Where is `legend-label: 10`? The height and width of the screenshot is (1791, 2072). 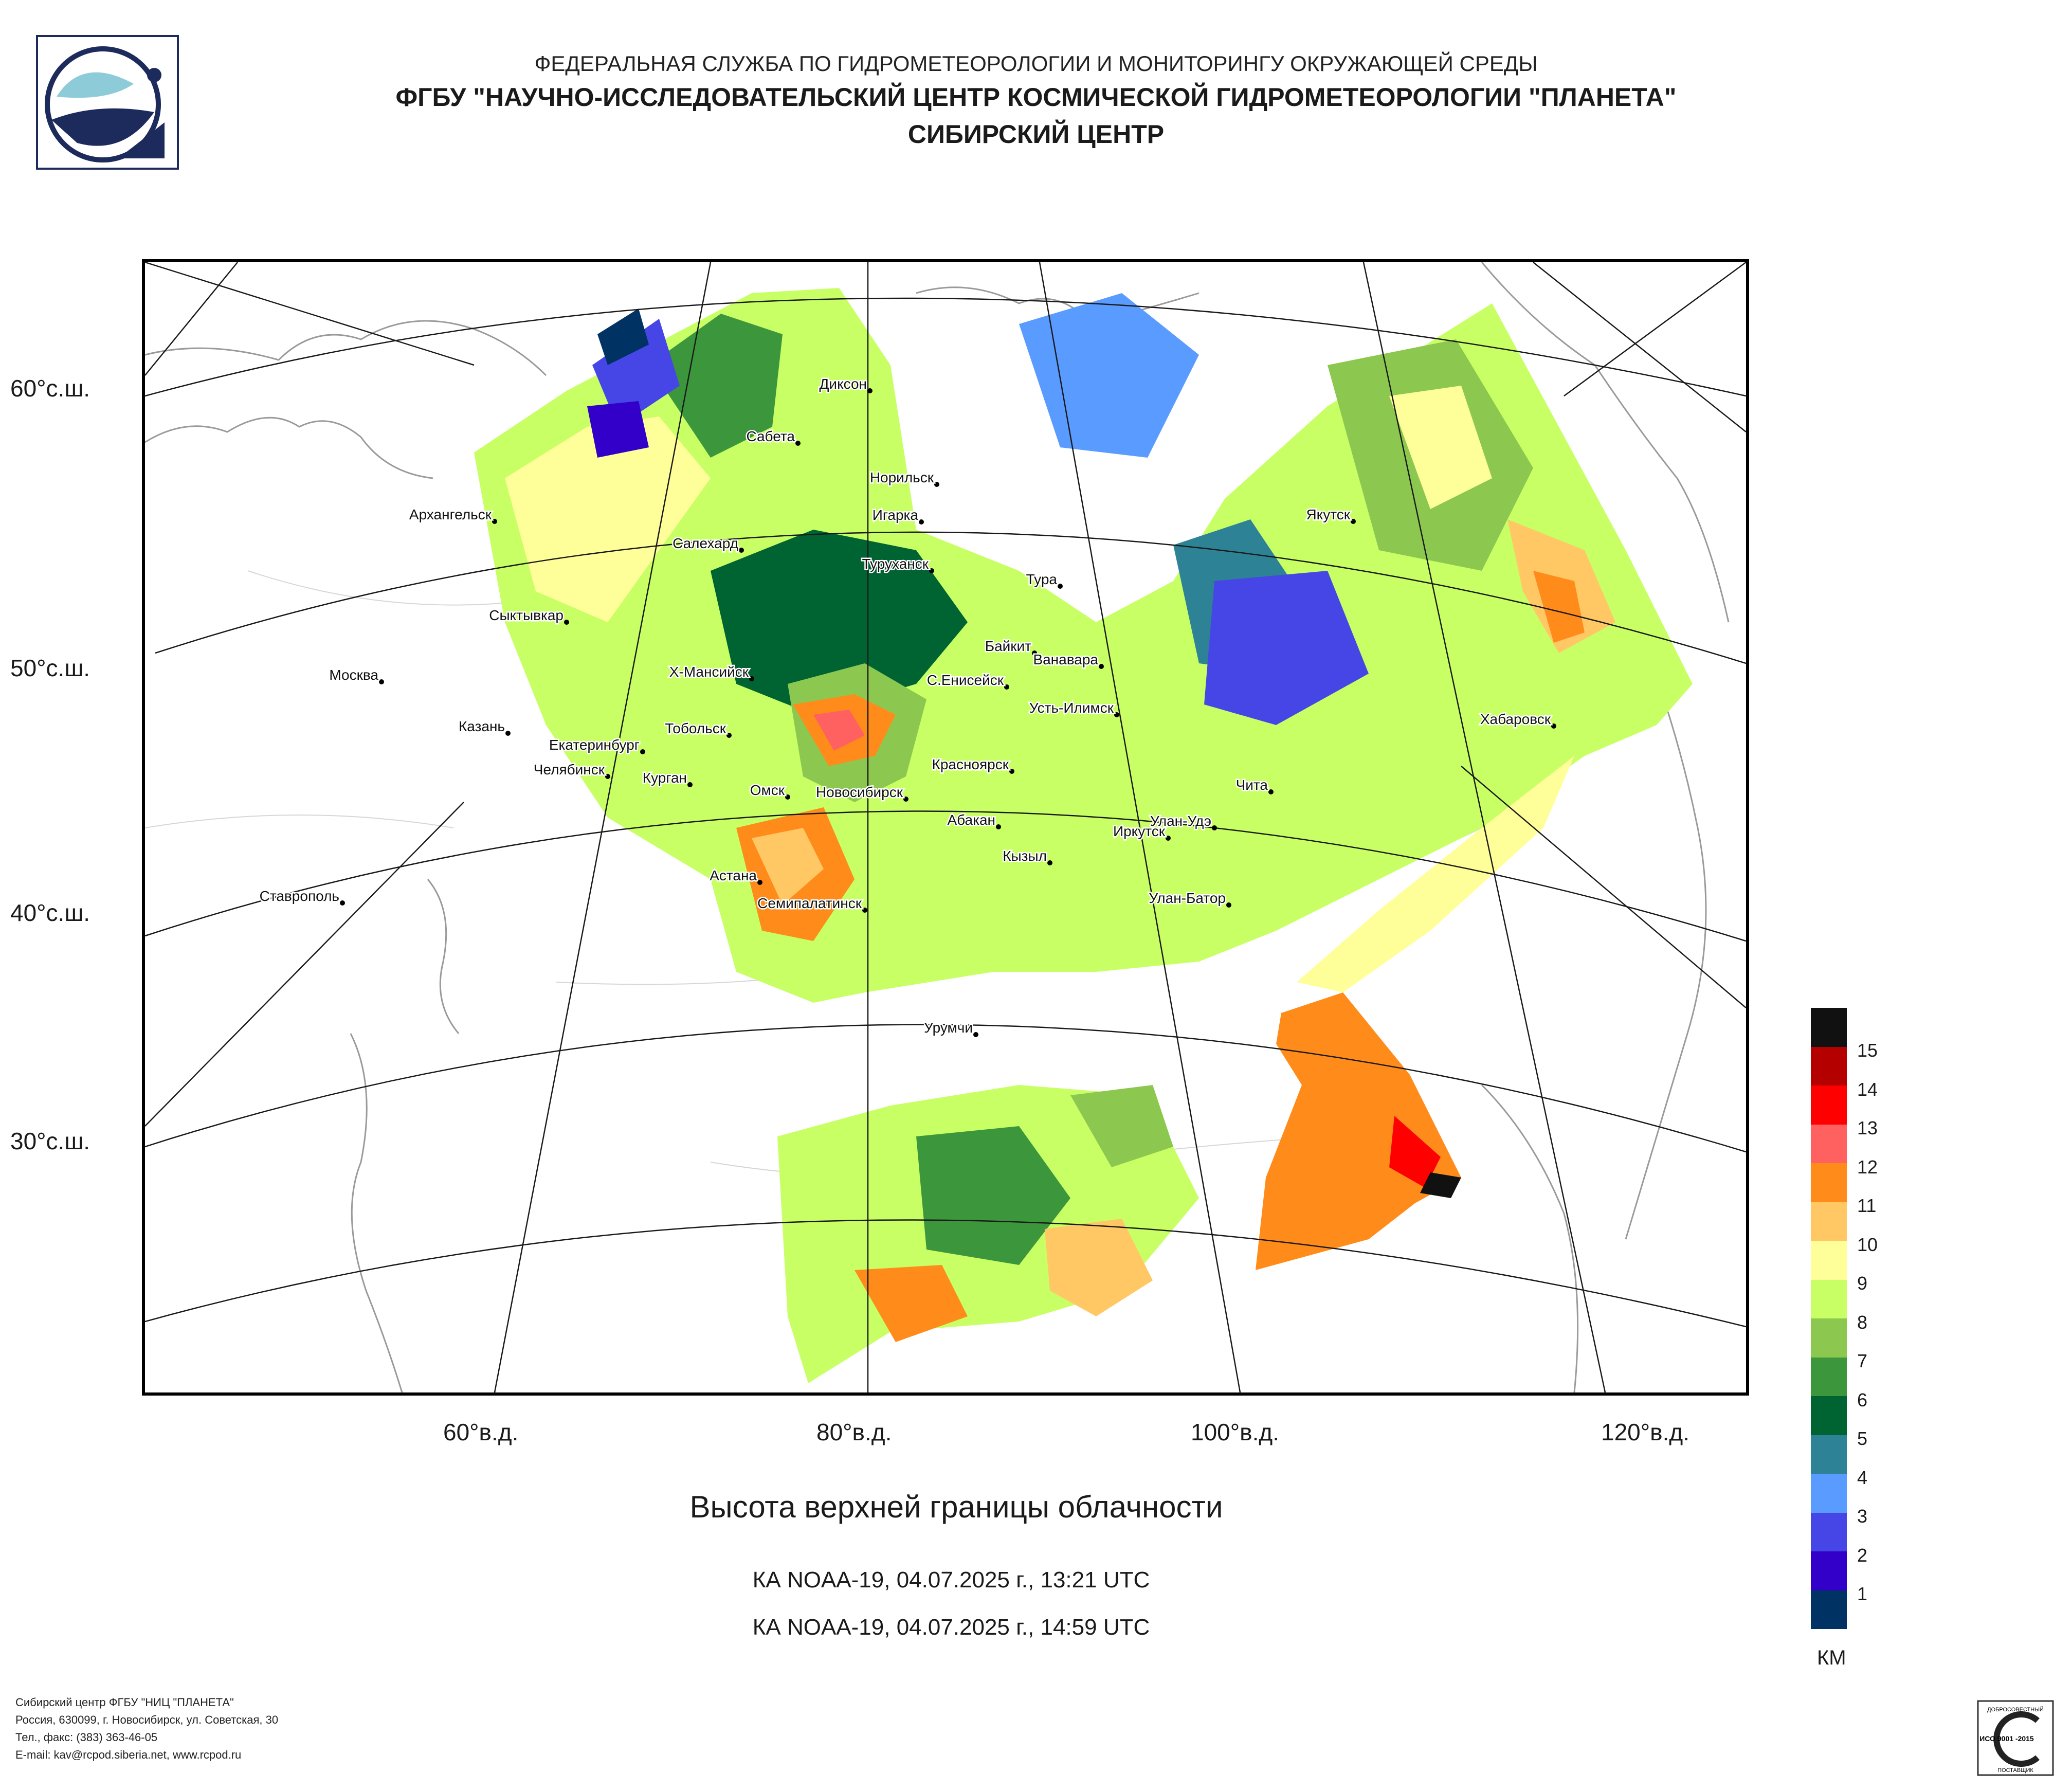
legend-label: 10 is located at coordinates (1867, 1244).